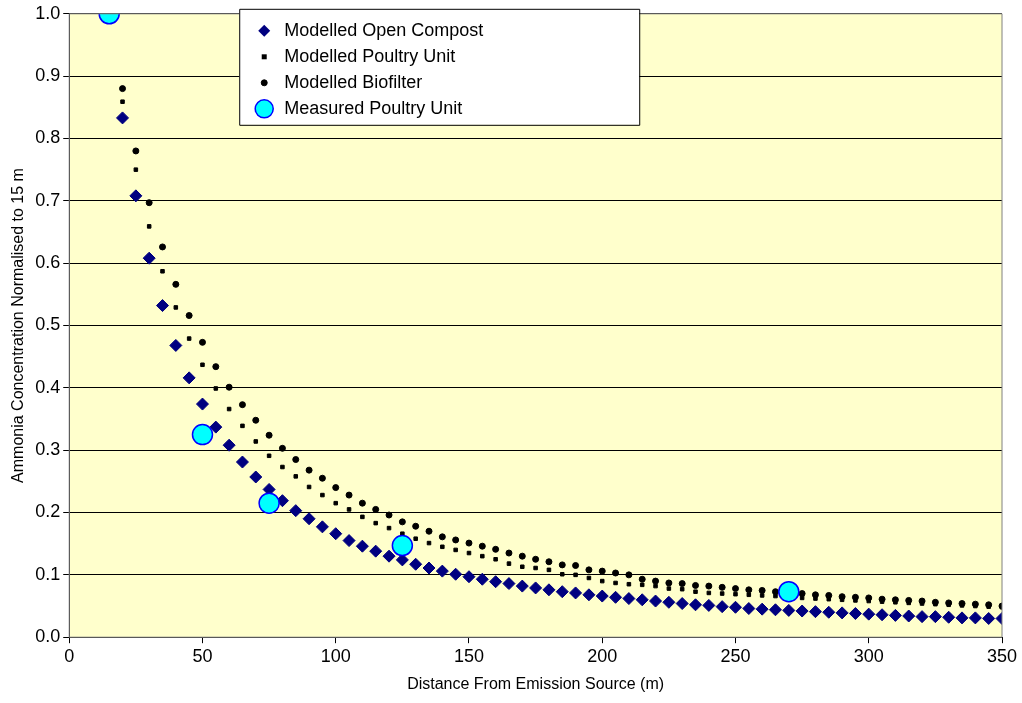 Image resolution: width=1022 pixels, height=703 pixels. I want to click on y-tick-label: 0.9, so click(48, 75).